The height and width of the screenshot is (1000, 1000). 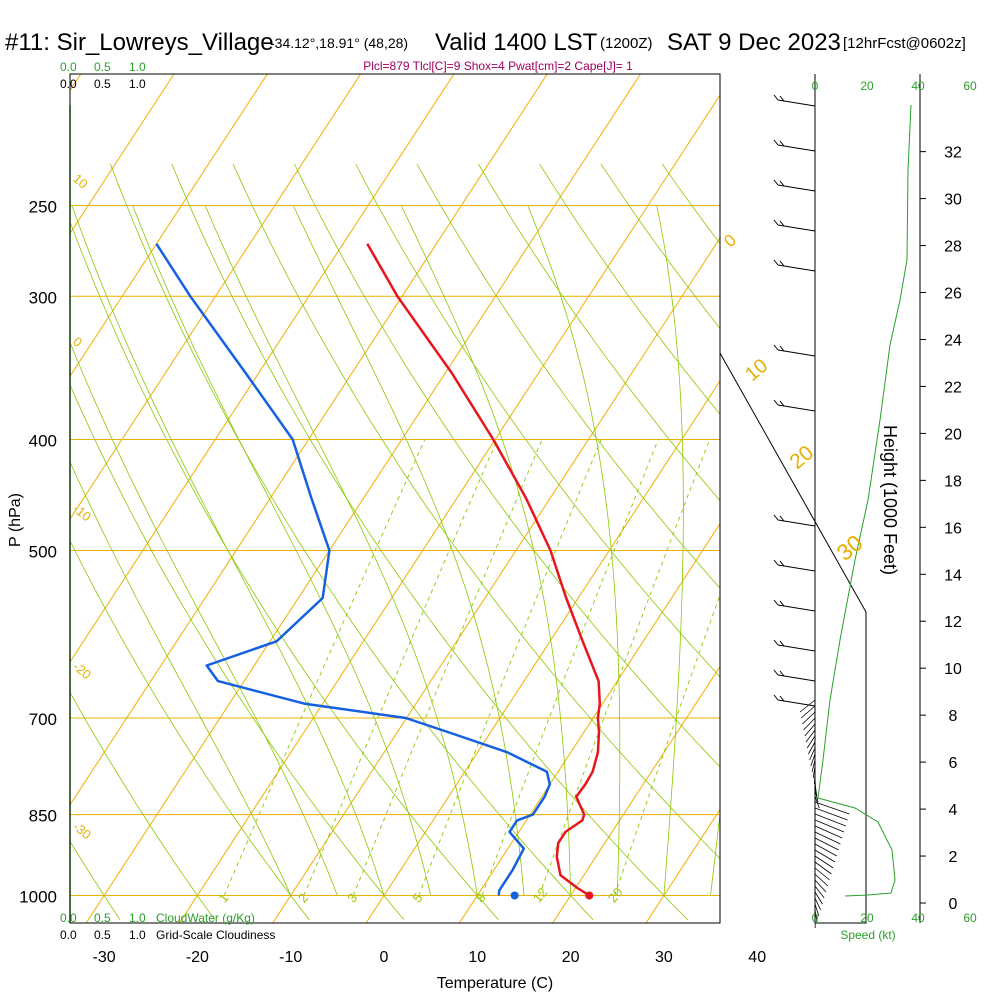 What do you see at coordinates (481, 897) in the screenshot?
I see `mixing-ratio-label-8: 8` at bounding box center [481, 897].